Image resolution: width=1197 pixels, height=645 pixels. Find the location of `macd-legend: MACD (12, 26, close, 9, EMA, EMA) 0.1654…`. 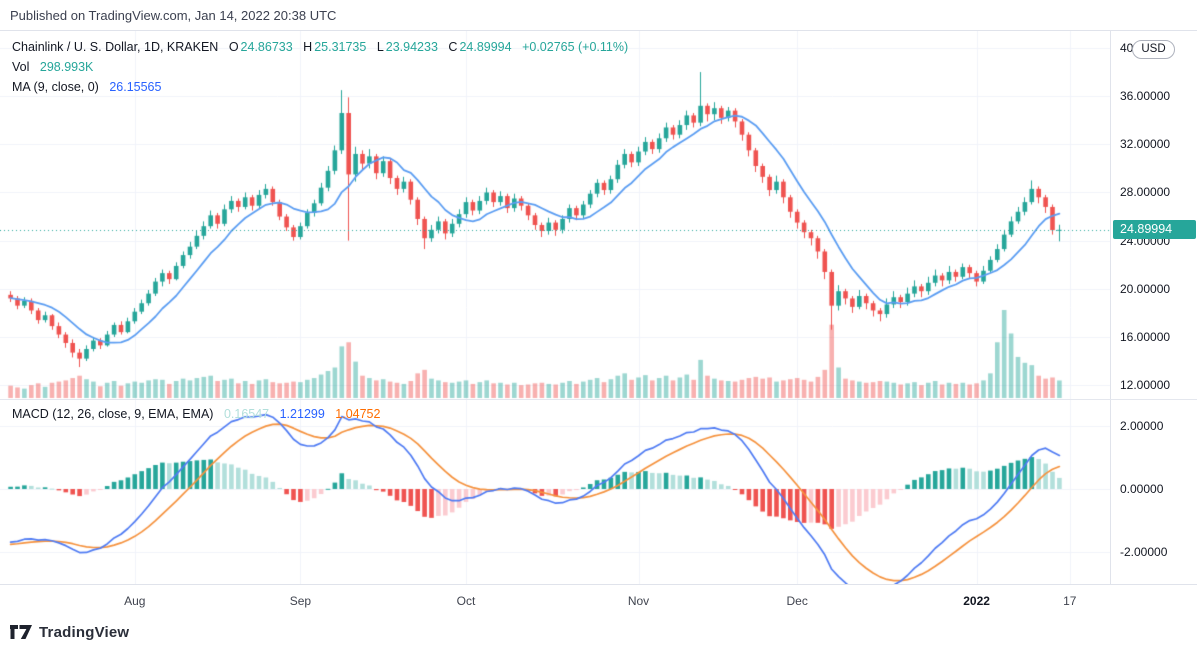

macd-legend: MACD (12, 26, close, 9, EMA, EMA) 0.1654… is located at coordinates (196, 414).